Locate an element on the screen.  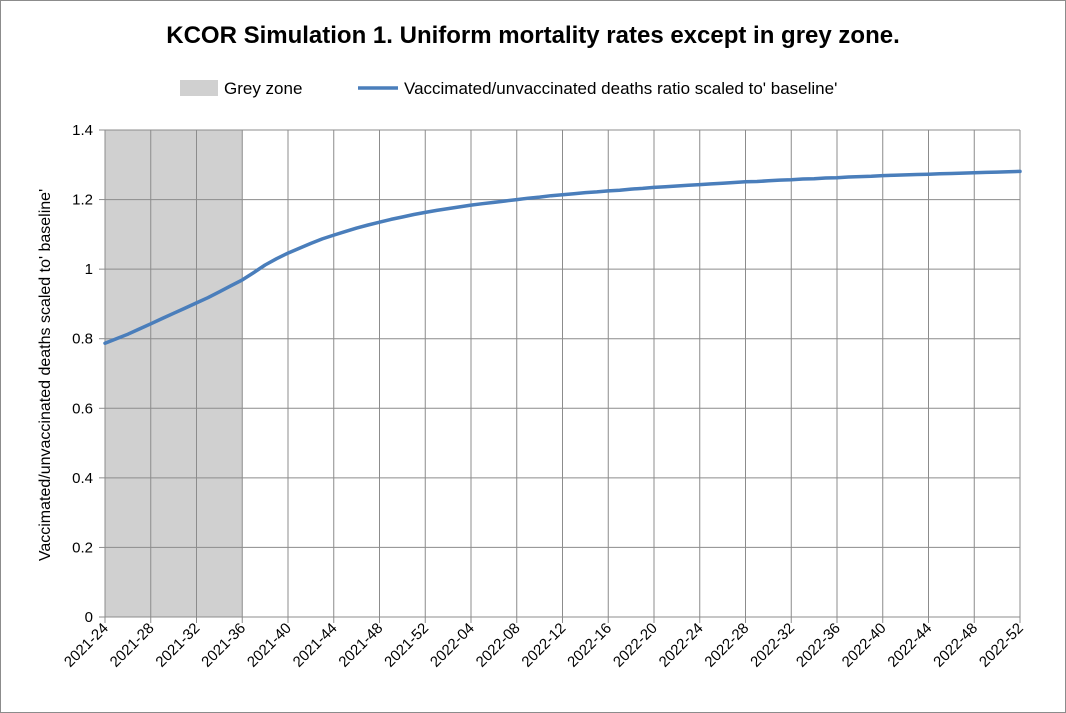
legend-grey-zone-swatch is located at coordinates (199, 88).